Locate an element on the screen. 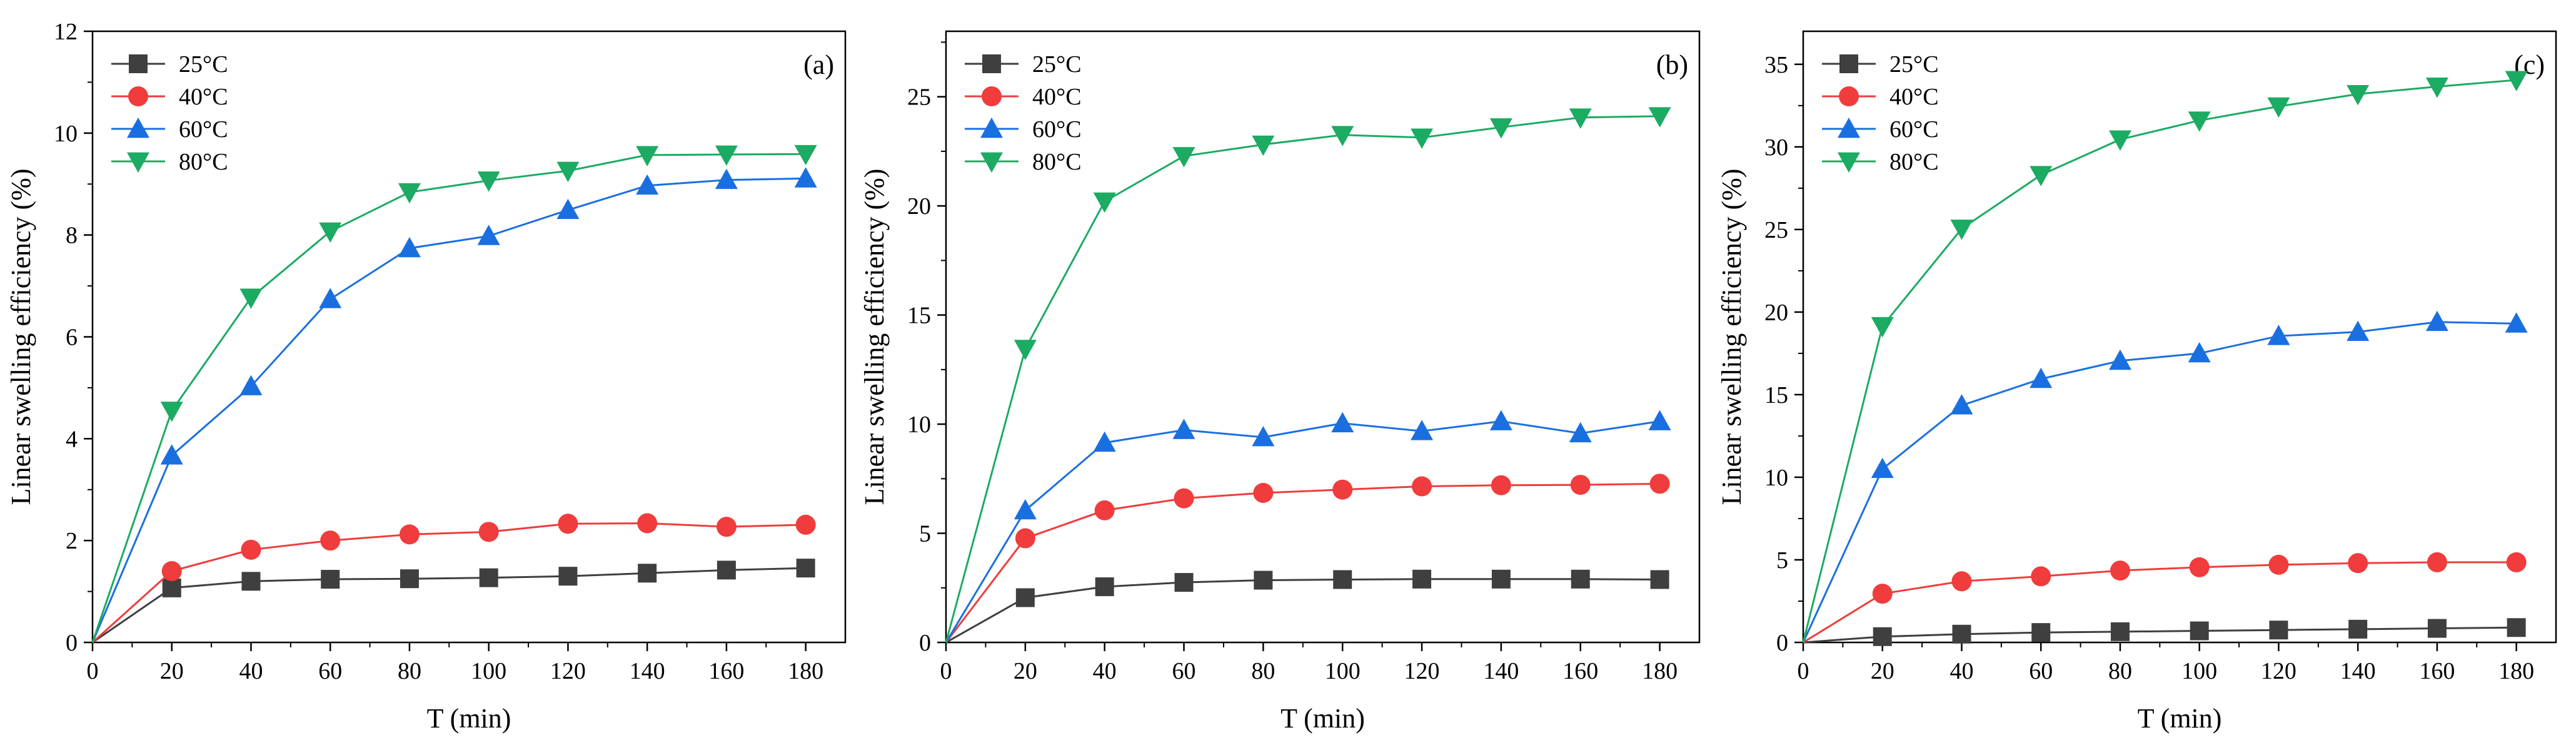 This screenshot has width=2576, height=740. y-tick-label: 12 is located at coordinates (66, 32).